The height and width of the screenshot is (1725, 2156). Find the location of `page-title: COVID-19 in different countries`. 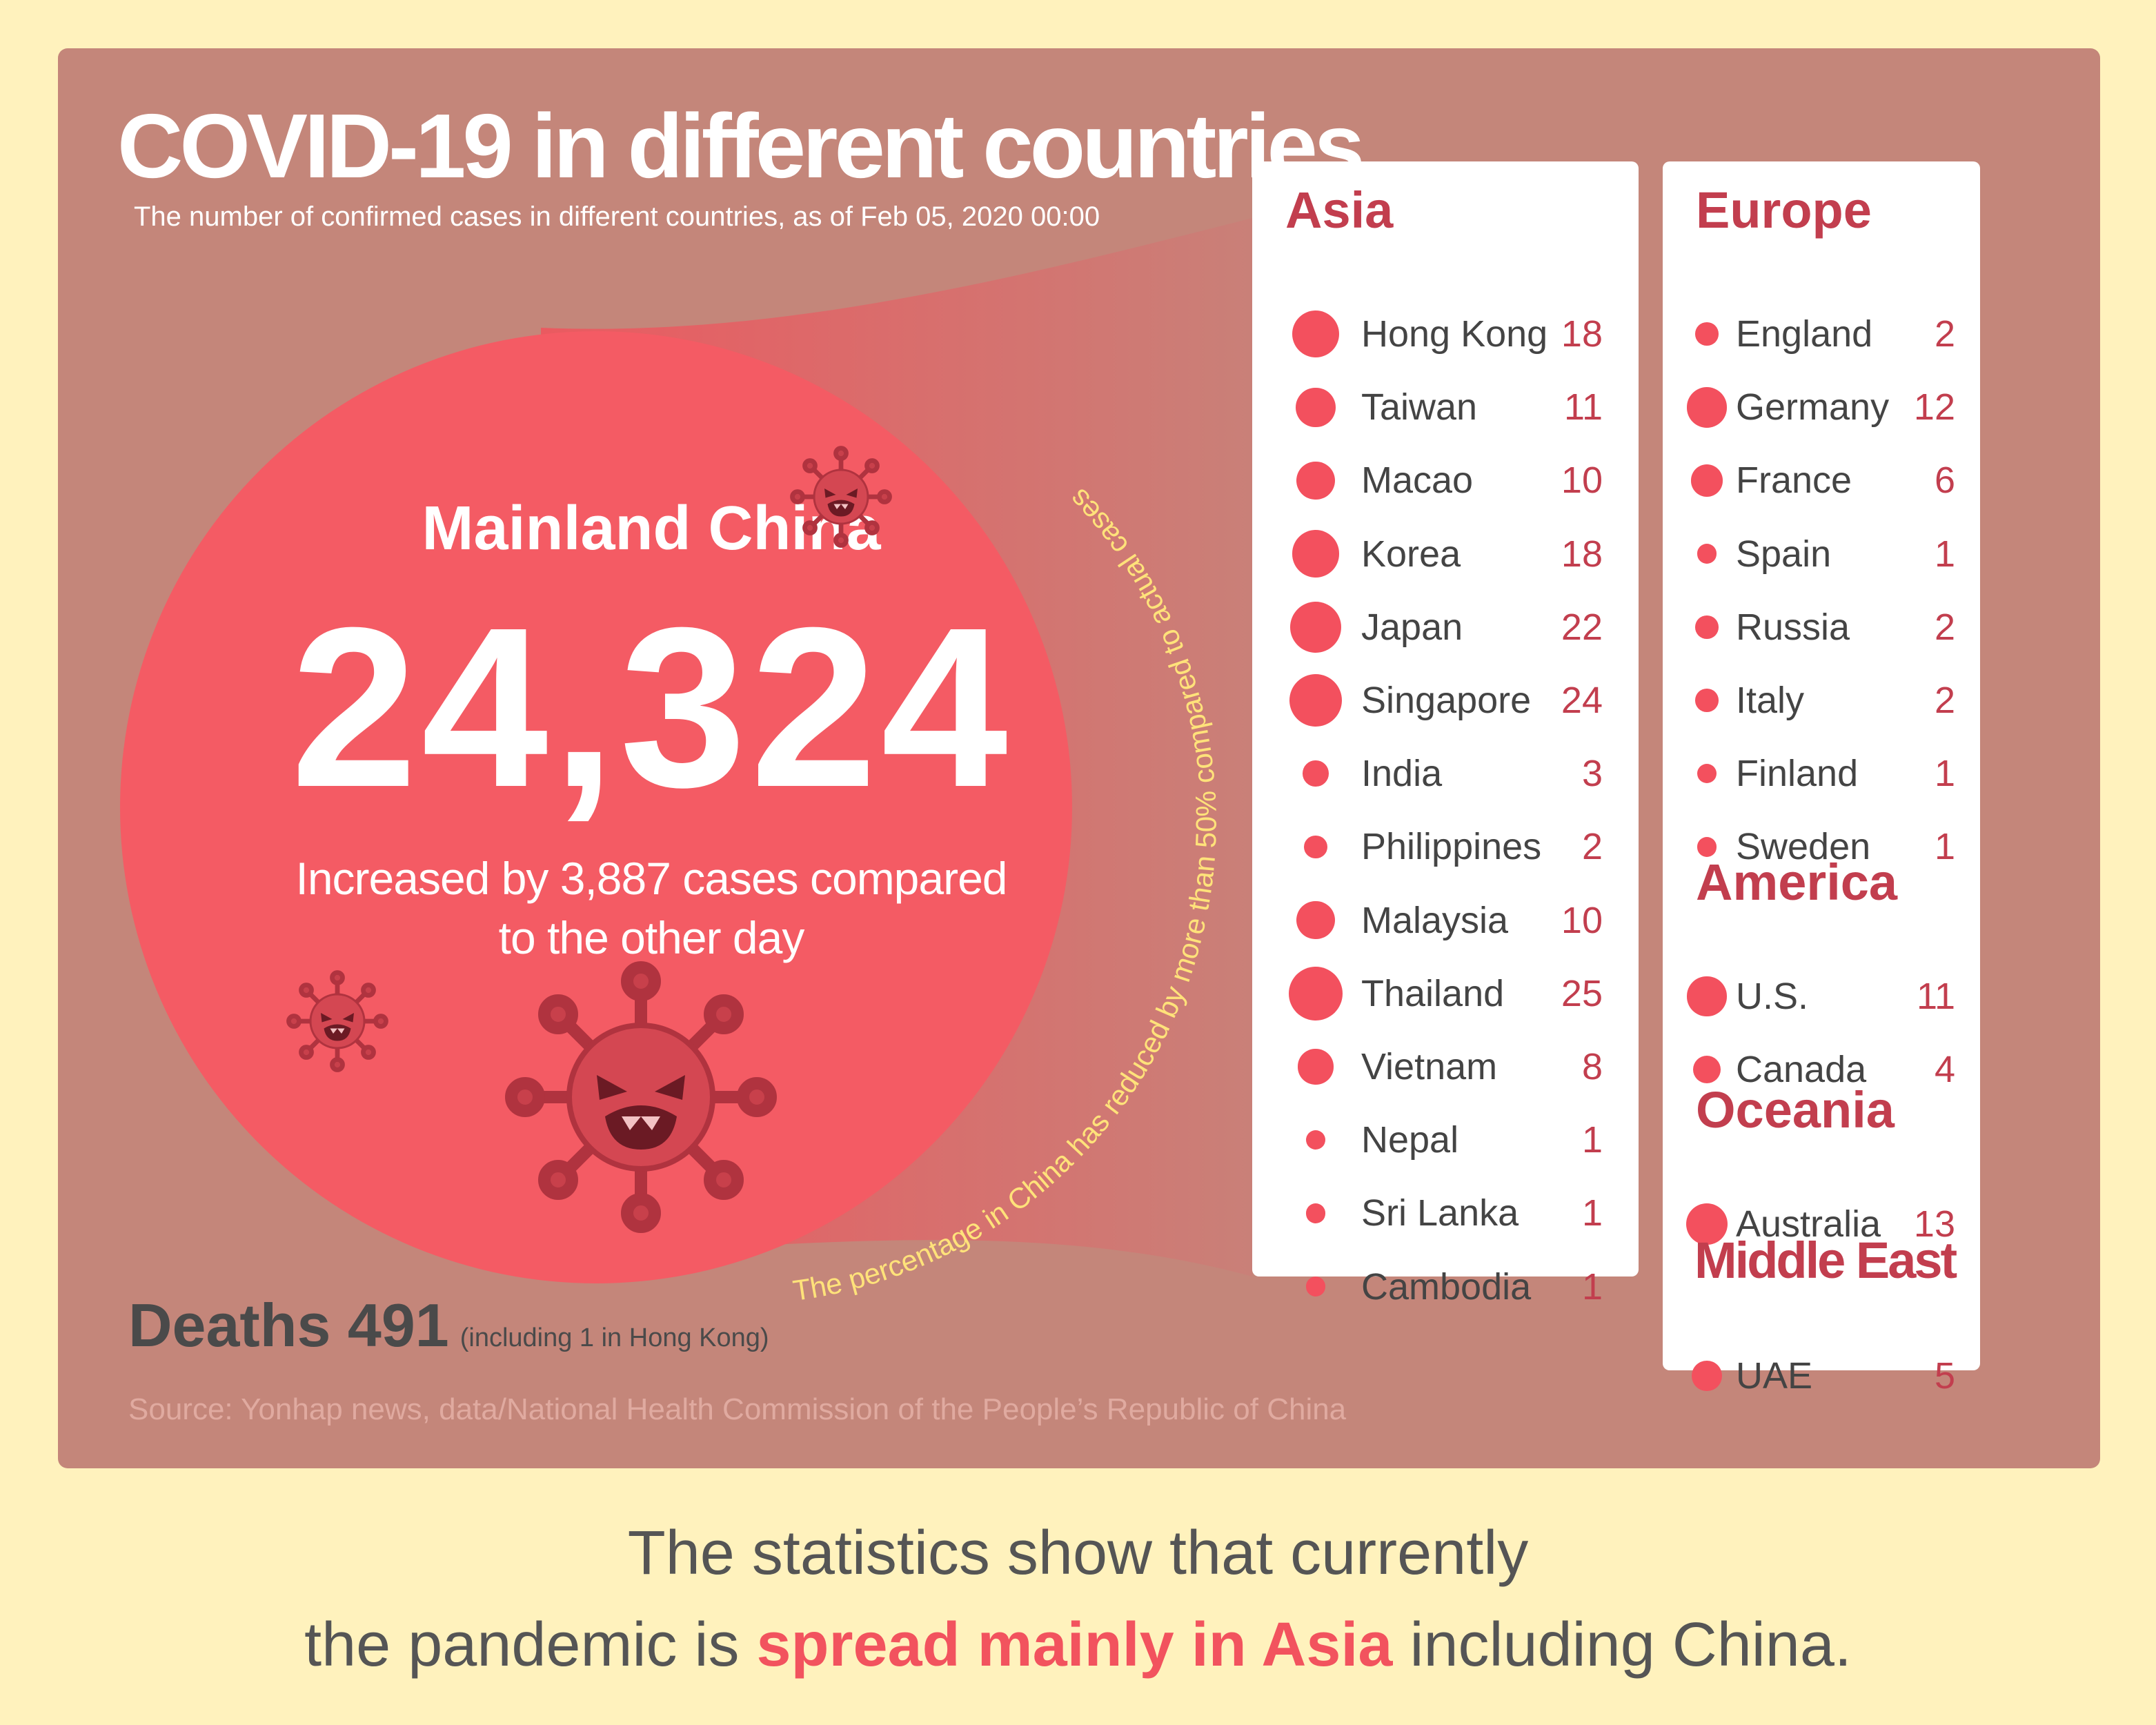

page-title: COVID-19 in different countries is located at coordinates (741, 146).